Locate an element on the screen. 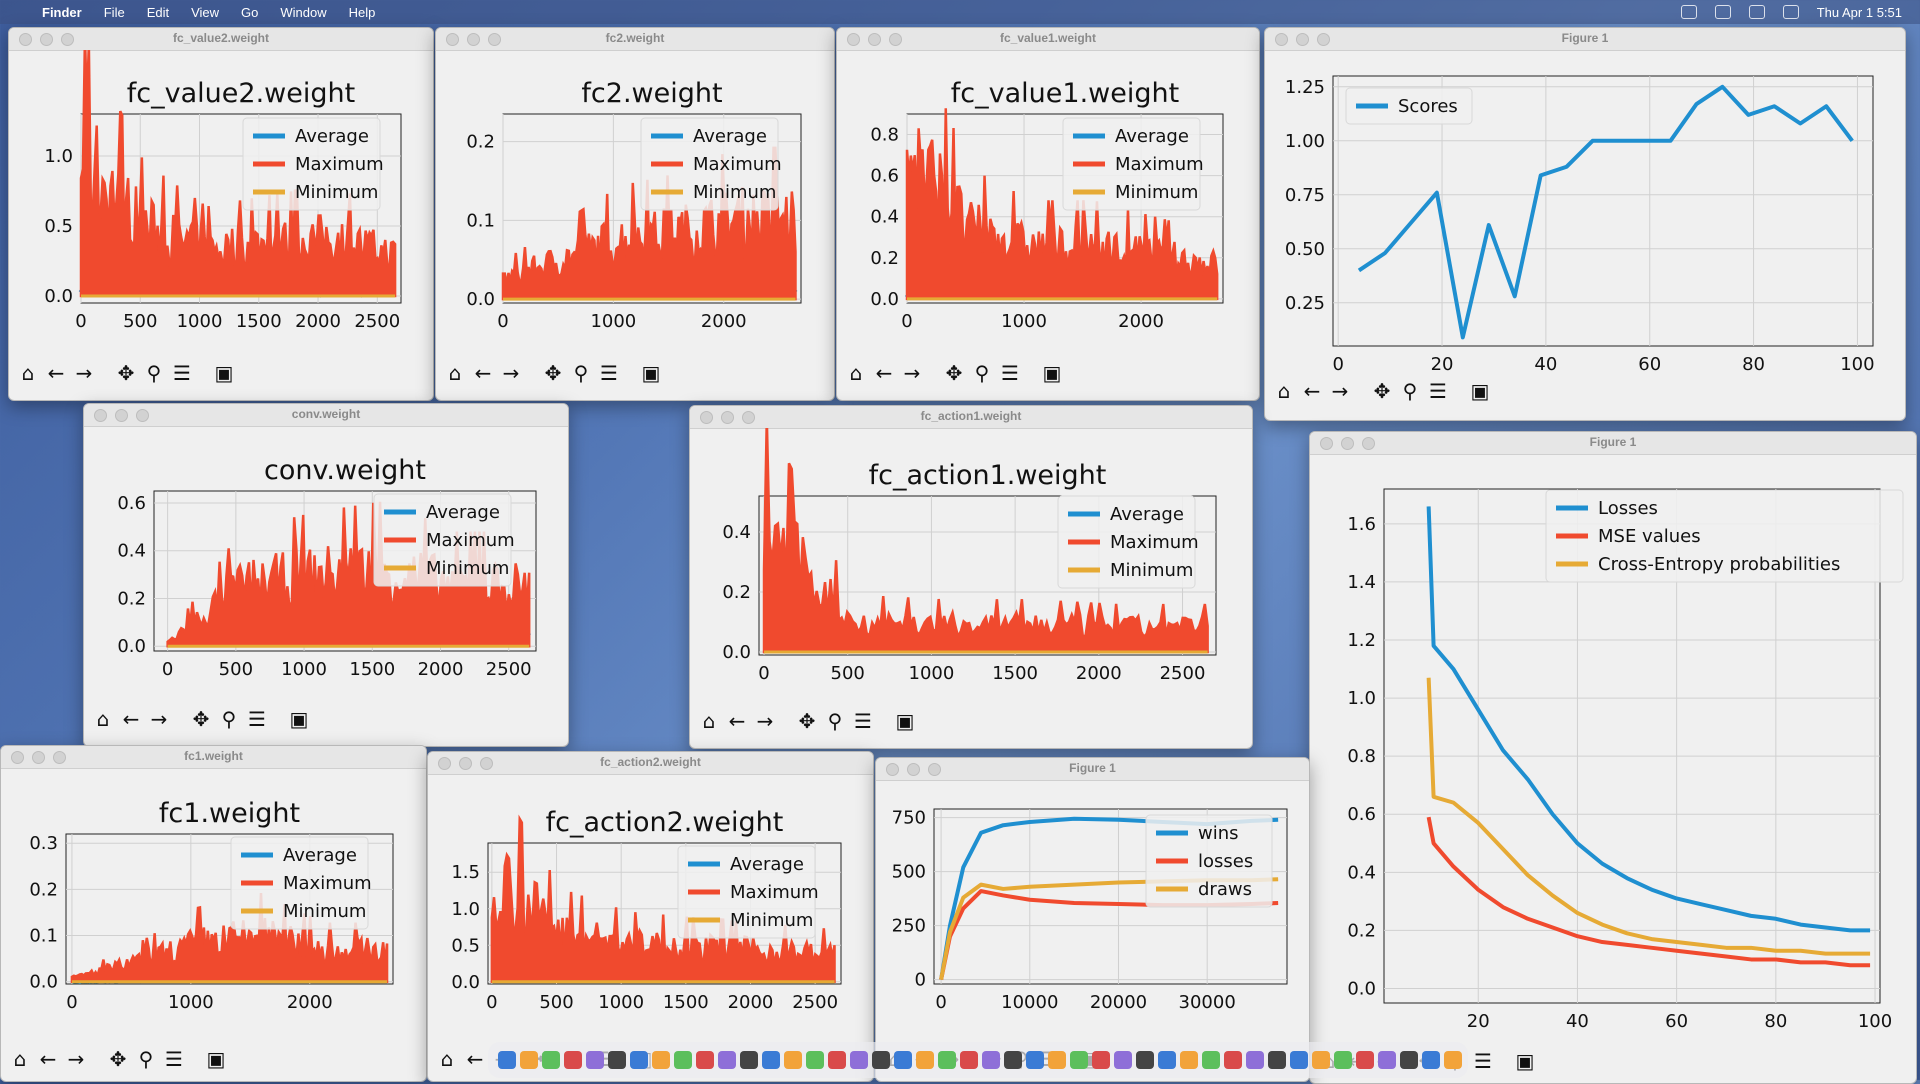 This screenshot has width=1920, height=1084. menu-view: View is located at coordinates (205, 12).